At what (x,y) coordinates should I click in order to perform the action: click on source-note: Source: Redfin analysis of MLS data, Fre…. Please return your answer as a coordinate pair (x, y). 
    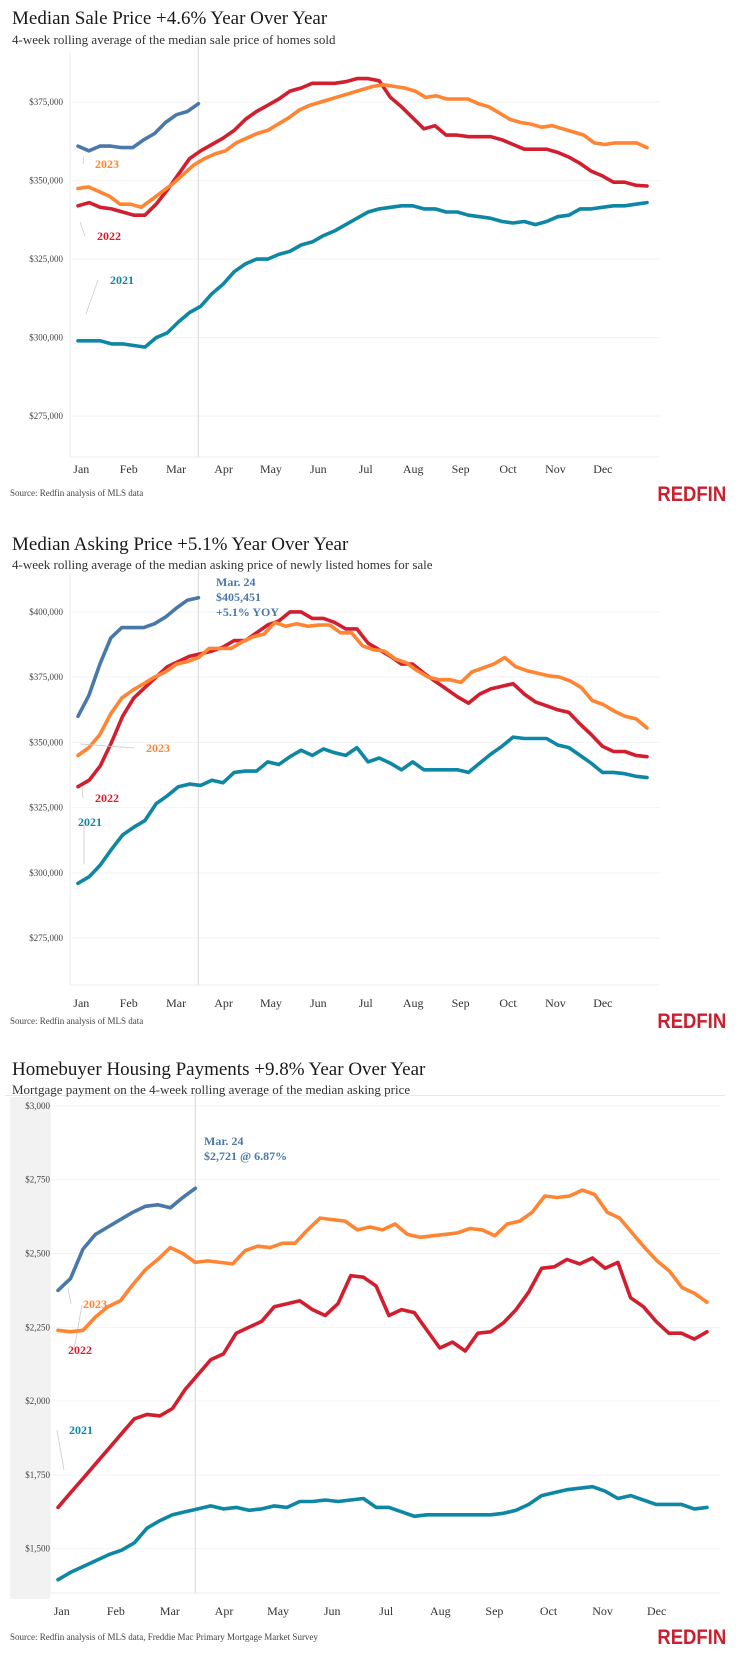
    Looking at the image, I should click on (164, 1637).